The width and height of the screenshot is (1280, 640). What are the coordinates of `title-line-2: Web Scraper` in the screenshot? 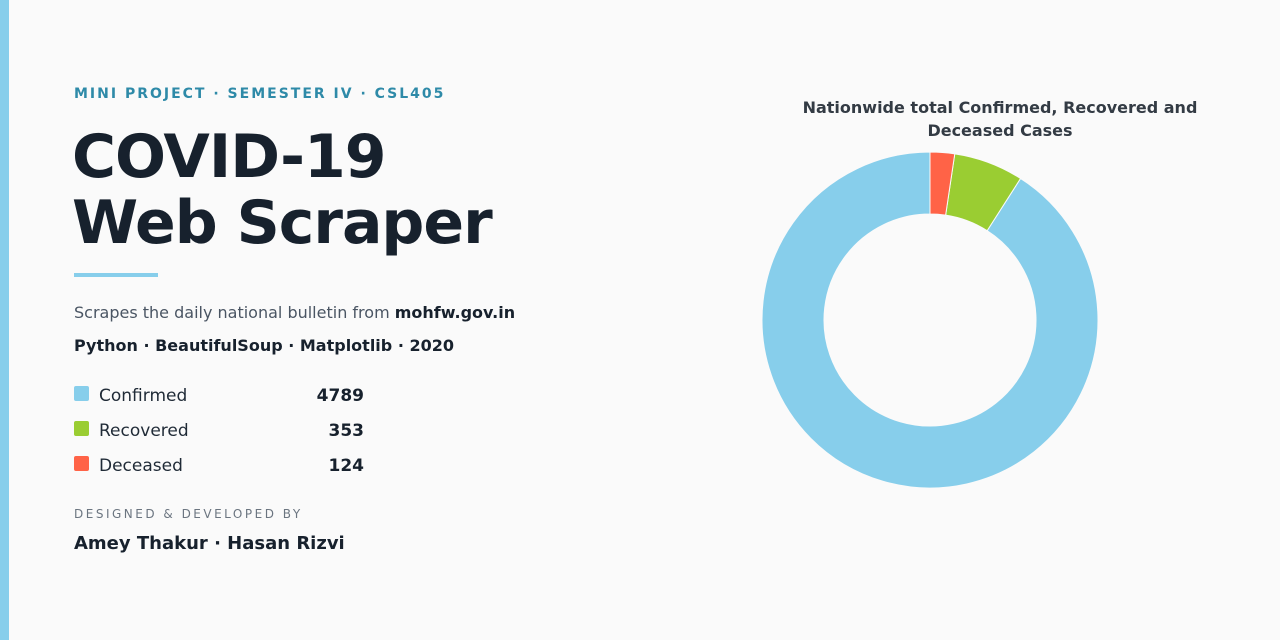 It's located at (282, 223).